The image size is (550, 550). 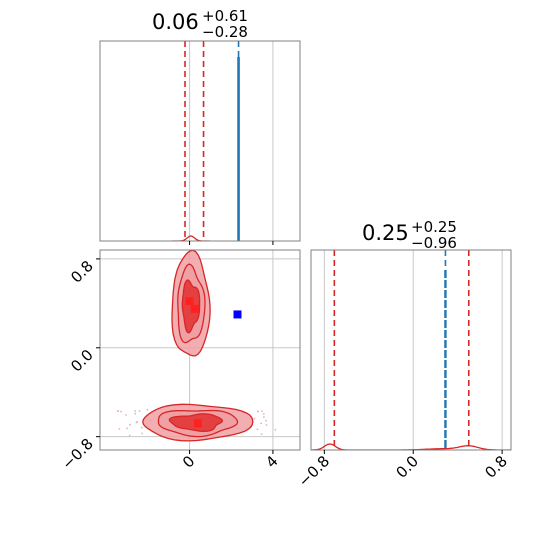 I want to click on panel-3-y-tick-label: 0.0, so click(x=82, y=361).